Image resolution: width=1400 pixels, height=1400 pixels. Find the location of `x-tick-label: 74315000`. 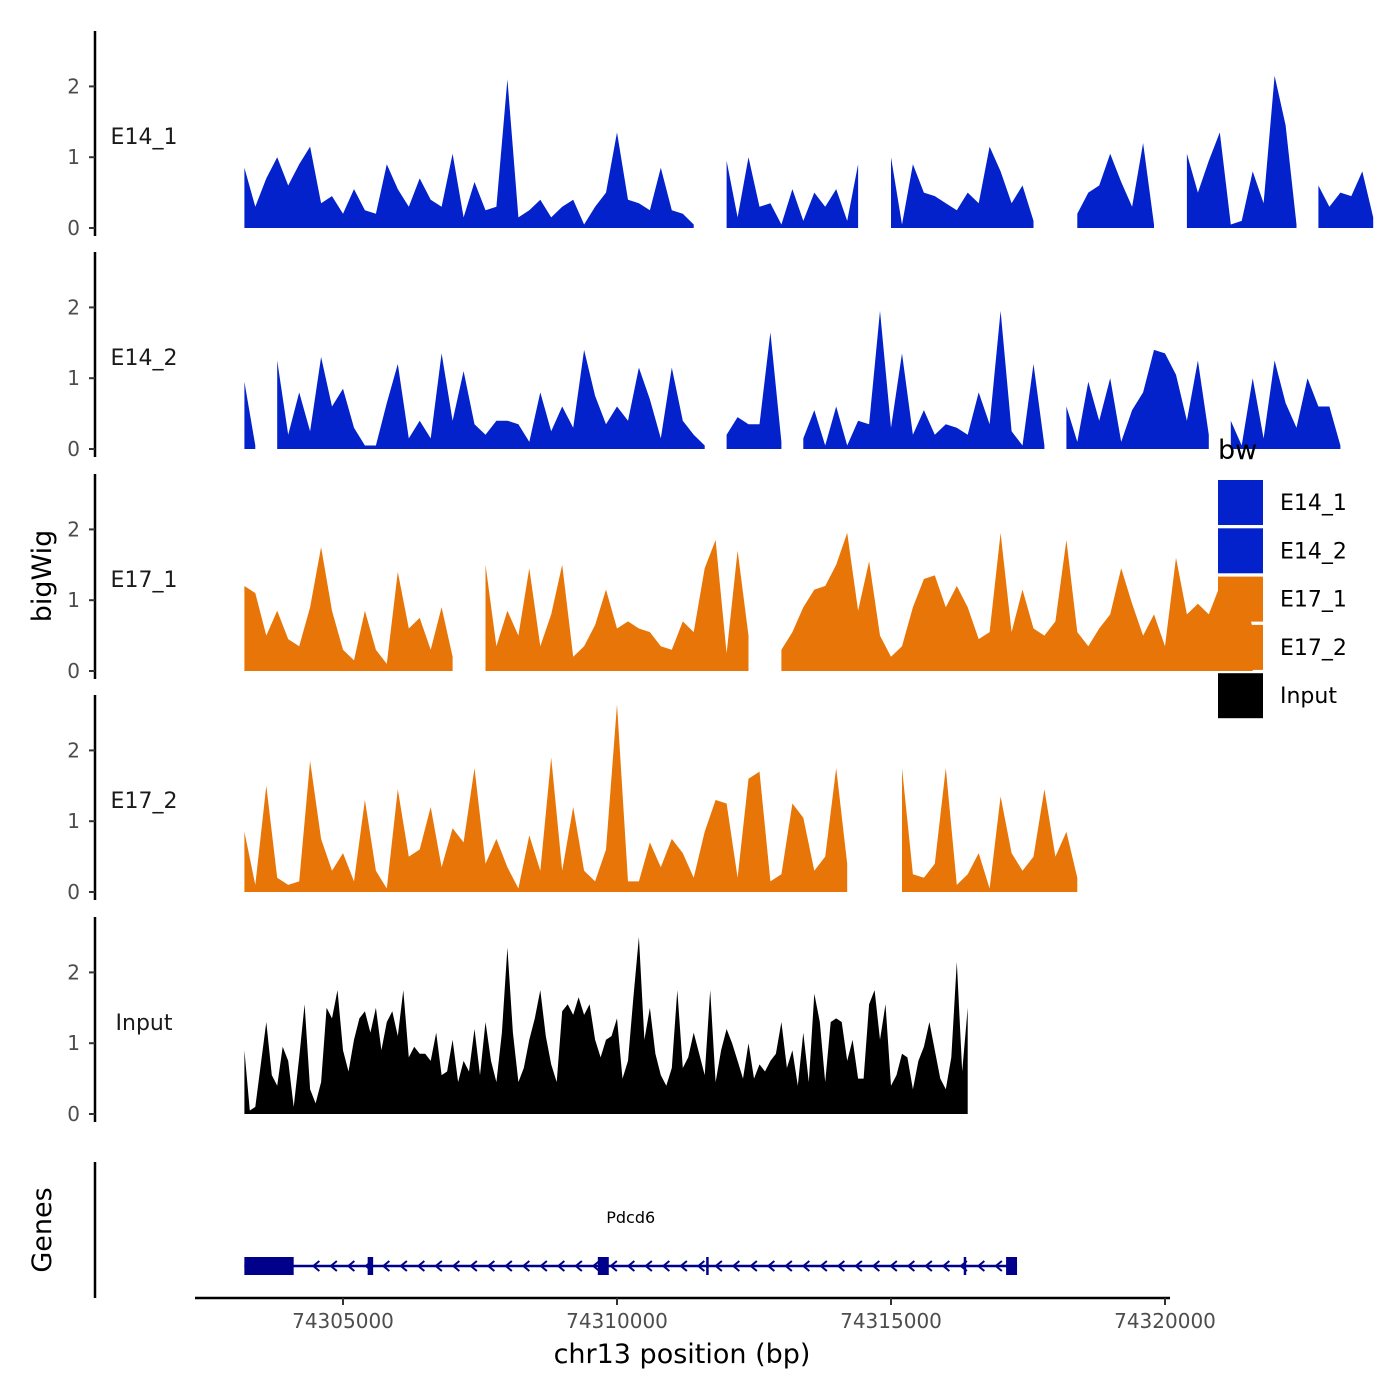

x-tick-label: 74315000 is located at coordinates (891, 1321).